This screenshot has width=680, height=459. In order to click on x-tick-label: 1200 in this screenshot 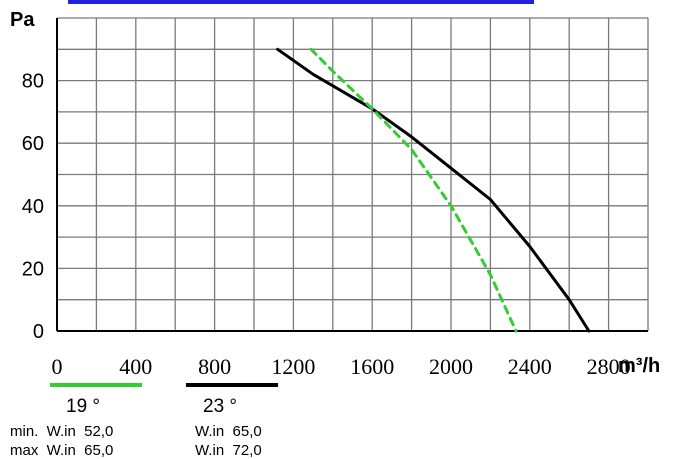, I will do `click(293, 366)`.